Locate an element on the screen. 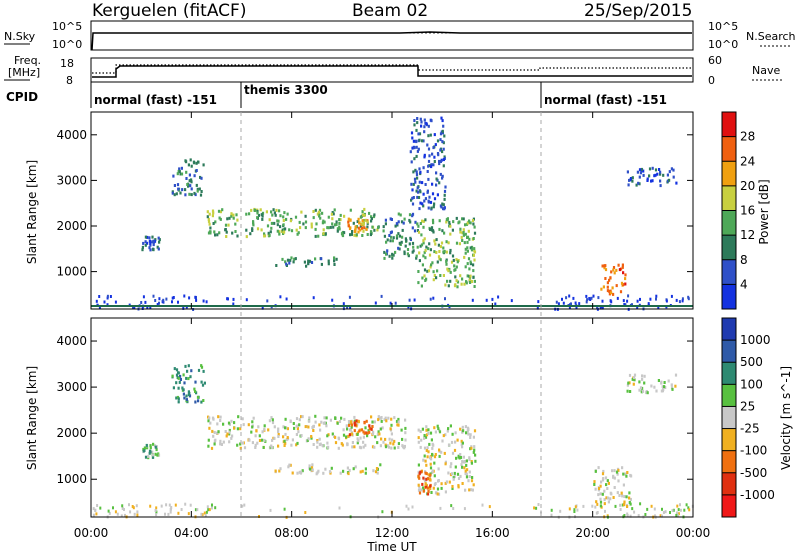 The width and height of the screenshot is (800, 554). colorbar-tick-label: -1000 is located at coordinates (757, 495).